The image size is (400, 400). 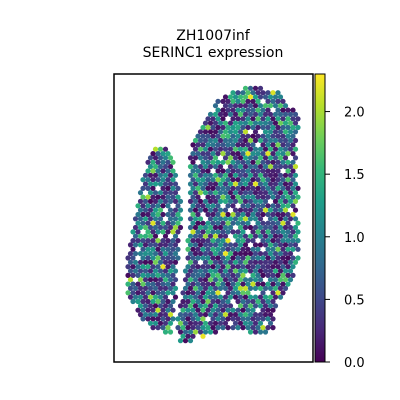 What do you see at coordinates (354, 238) in the screenshot?
I see `colorbar-tick-label: 1.0` at bounding box center [354, 238].